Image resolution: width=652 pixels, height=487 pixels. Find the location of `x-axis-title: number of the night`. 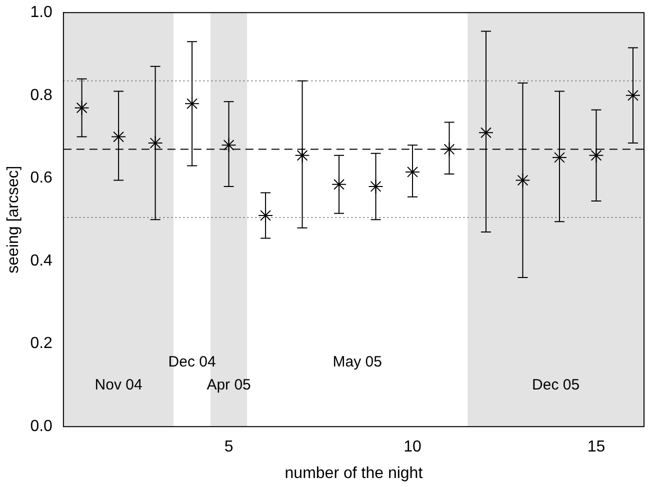

x-axis-title: number of the night is located at coordinates (354, 473).